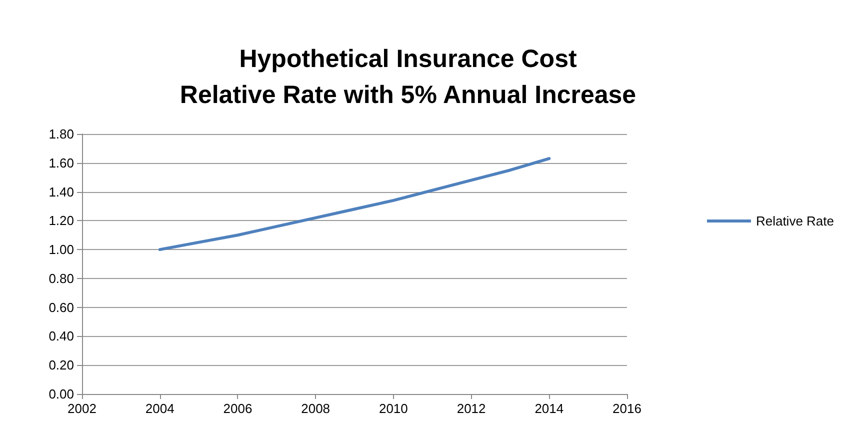  What do you see at coordinates (795, 221) in the screenshot?
I see `legend-label: Relative Rate` at bounding box center [795, 221].